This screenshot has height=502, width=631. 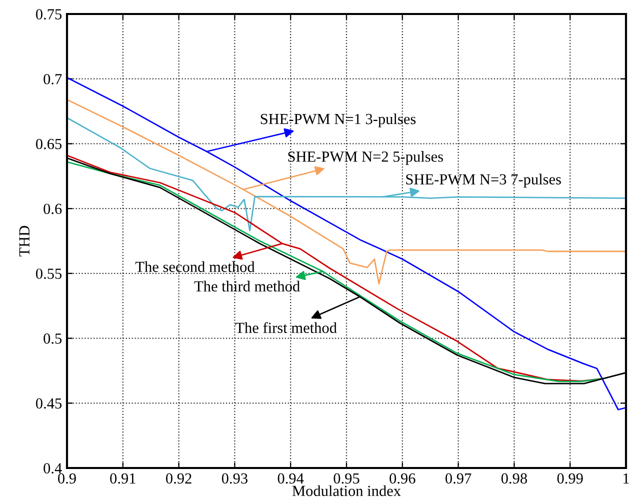 What do you see at coordinates (459, 478) in the screenshot?
I see `x-tick-label: 0.97` at bounding box center [459, 478].